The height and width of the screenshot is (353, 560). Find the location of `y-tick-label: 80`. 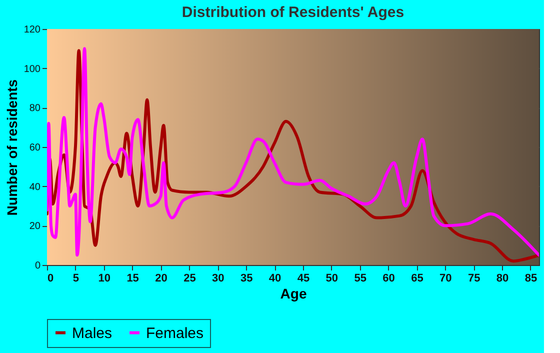

y-tick-label: 80 is located at coordinates (35, 108).